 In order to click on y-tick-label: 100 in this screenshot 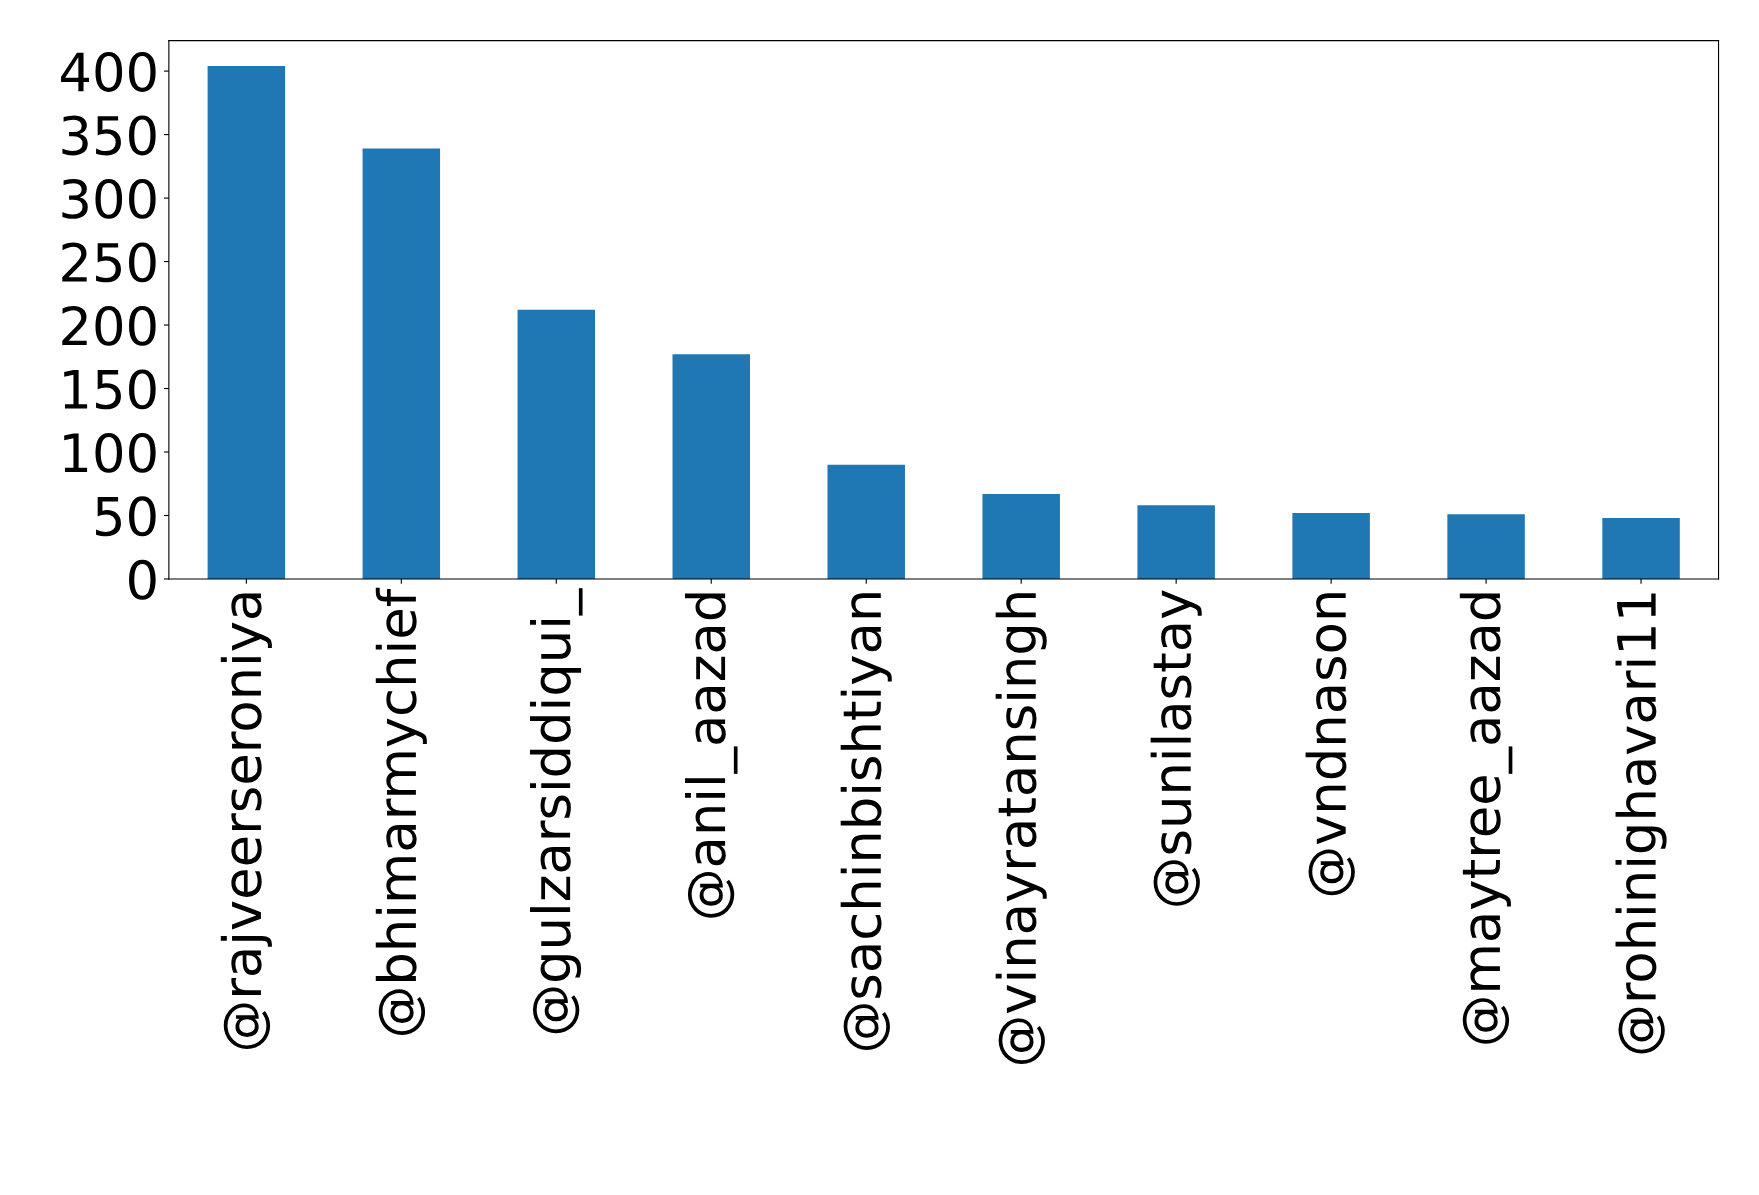, I will do `click(110, 452)`.